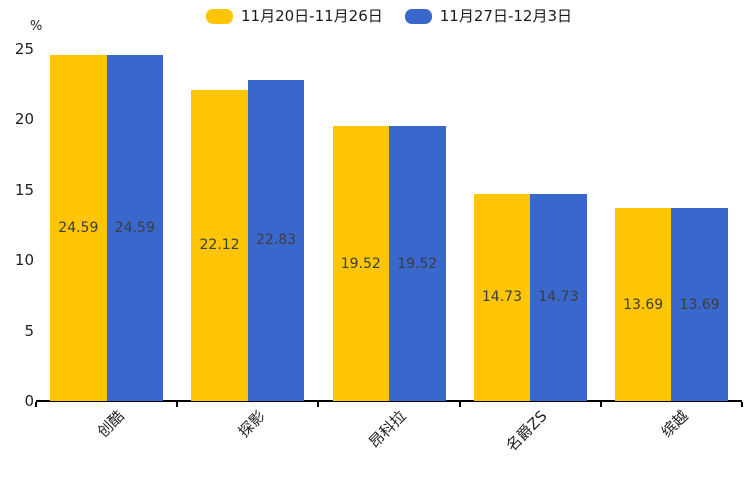  Describe the element at coordinates (526, 431) in the screenshot. I see `x-category-label: 名爵ZS` at that location.